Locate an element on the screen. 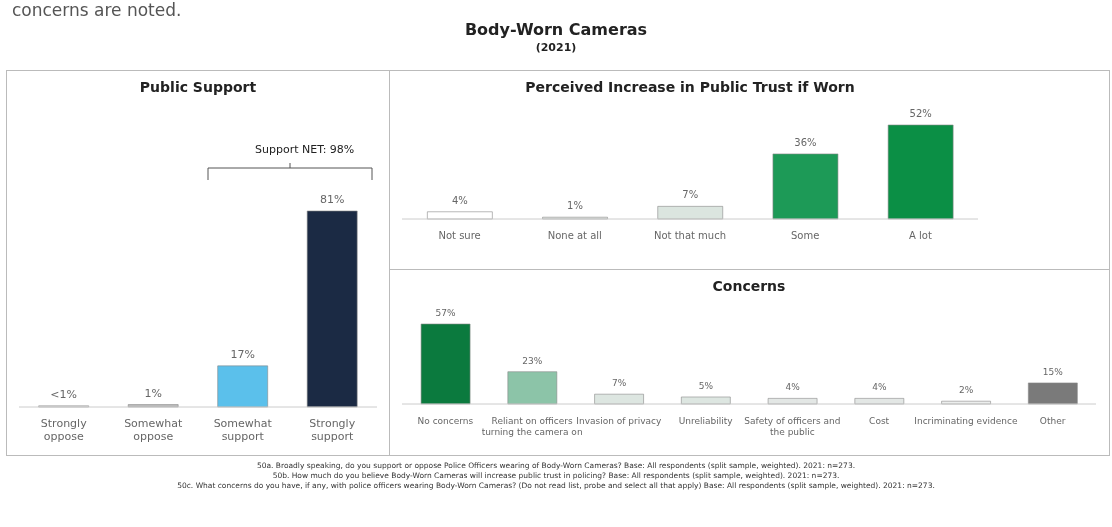 This screenshot has width=1112, height=527. x-tick-label: Incriminating evidence is located at coordinates (966, 421).